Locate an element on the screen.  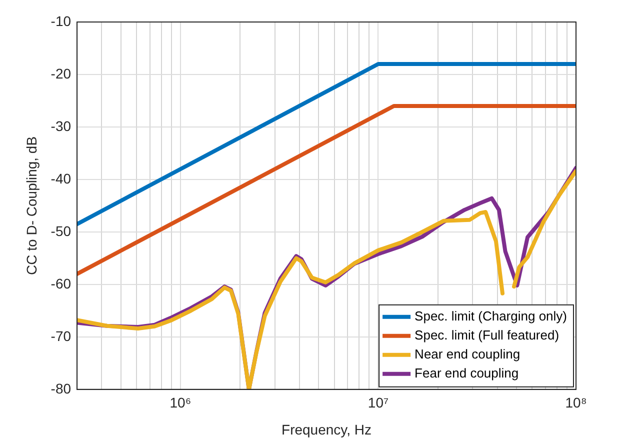
y-tick-label: -80 is located at coordinates (61, 388).